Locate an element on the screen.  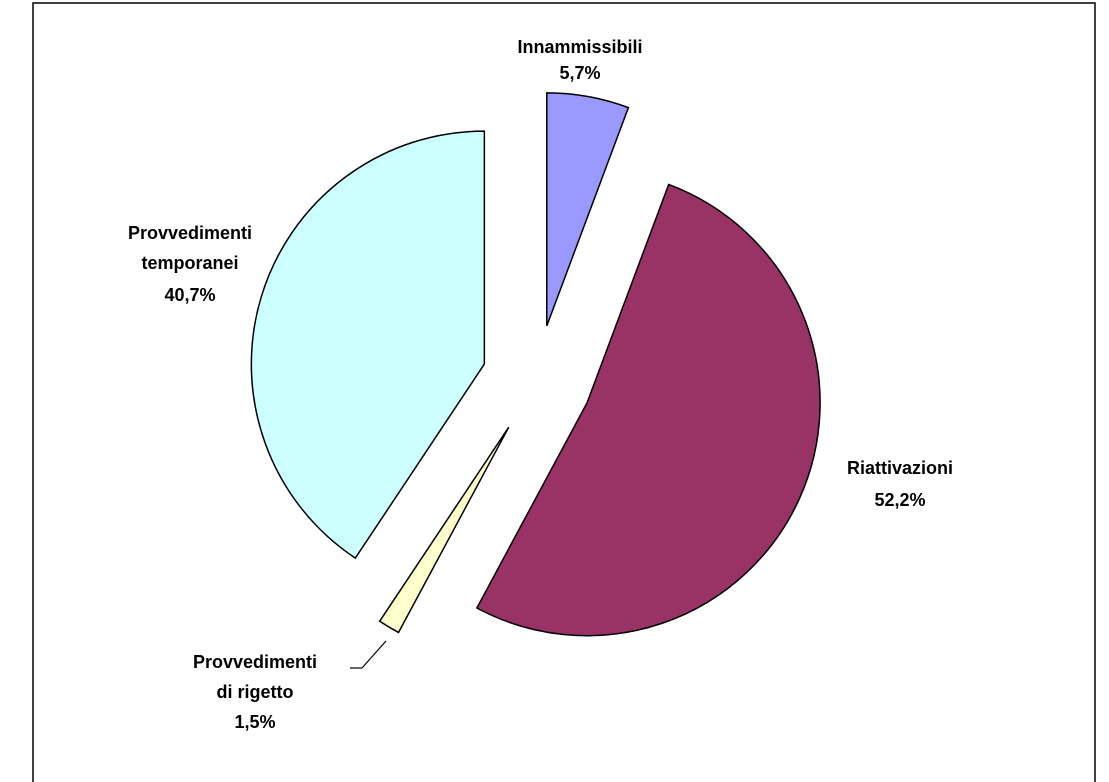
value-label: 40,7% is located at coordinates (190, 295).